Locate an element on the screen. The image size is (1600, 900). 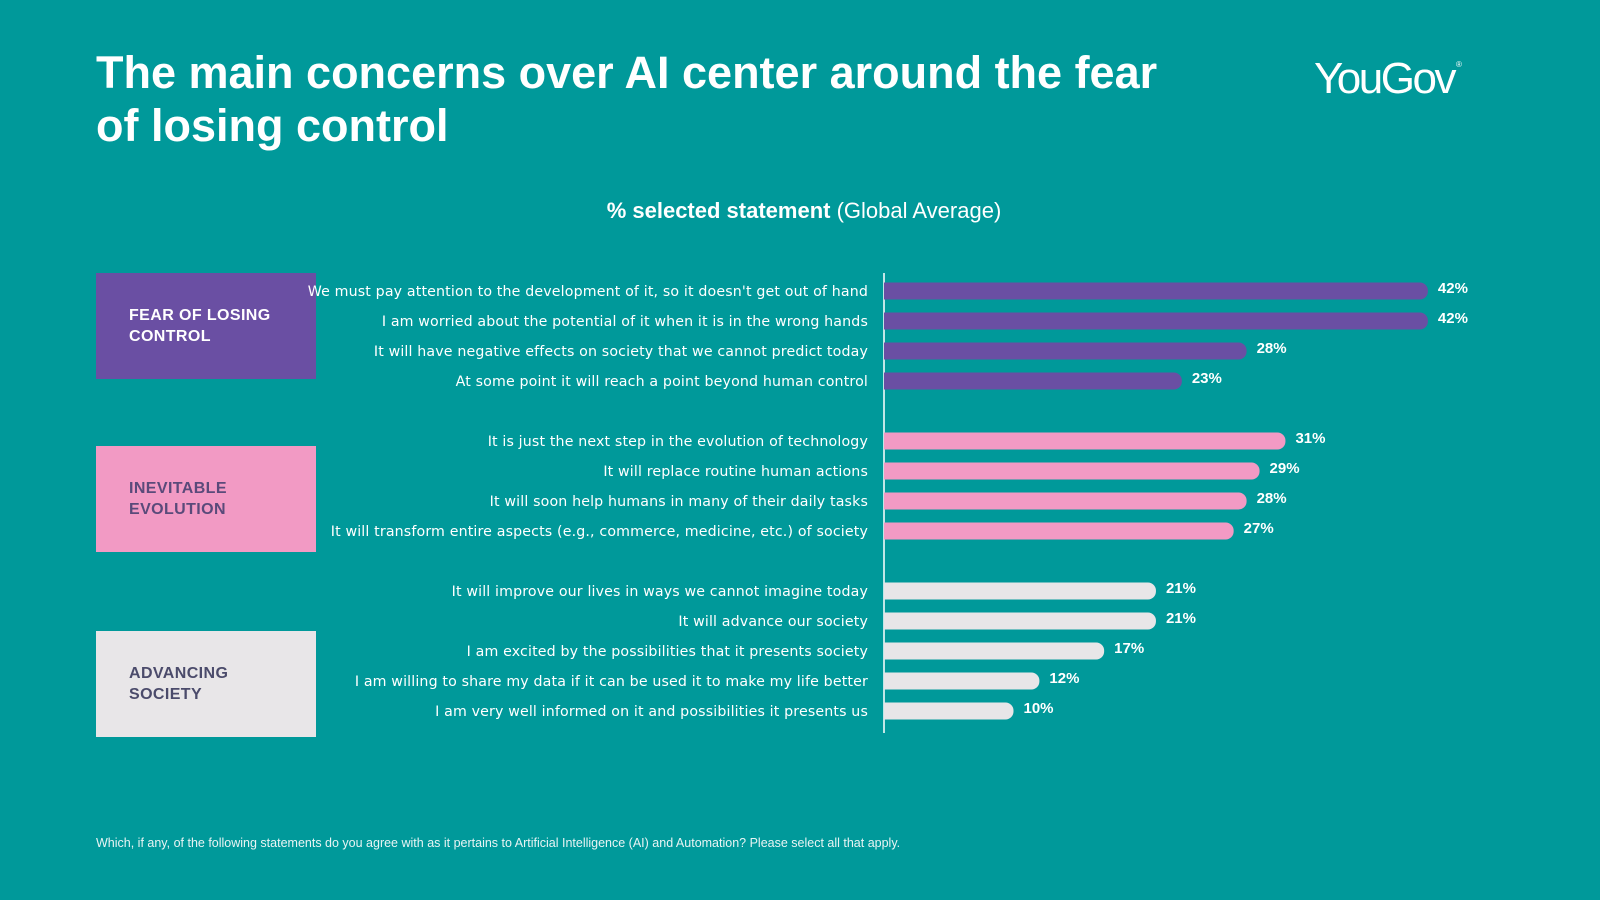
subtitle-normal: (Global Average) is located at coordinates (916, 210).